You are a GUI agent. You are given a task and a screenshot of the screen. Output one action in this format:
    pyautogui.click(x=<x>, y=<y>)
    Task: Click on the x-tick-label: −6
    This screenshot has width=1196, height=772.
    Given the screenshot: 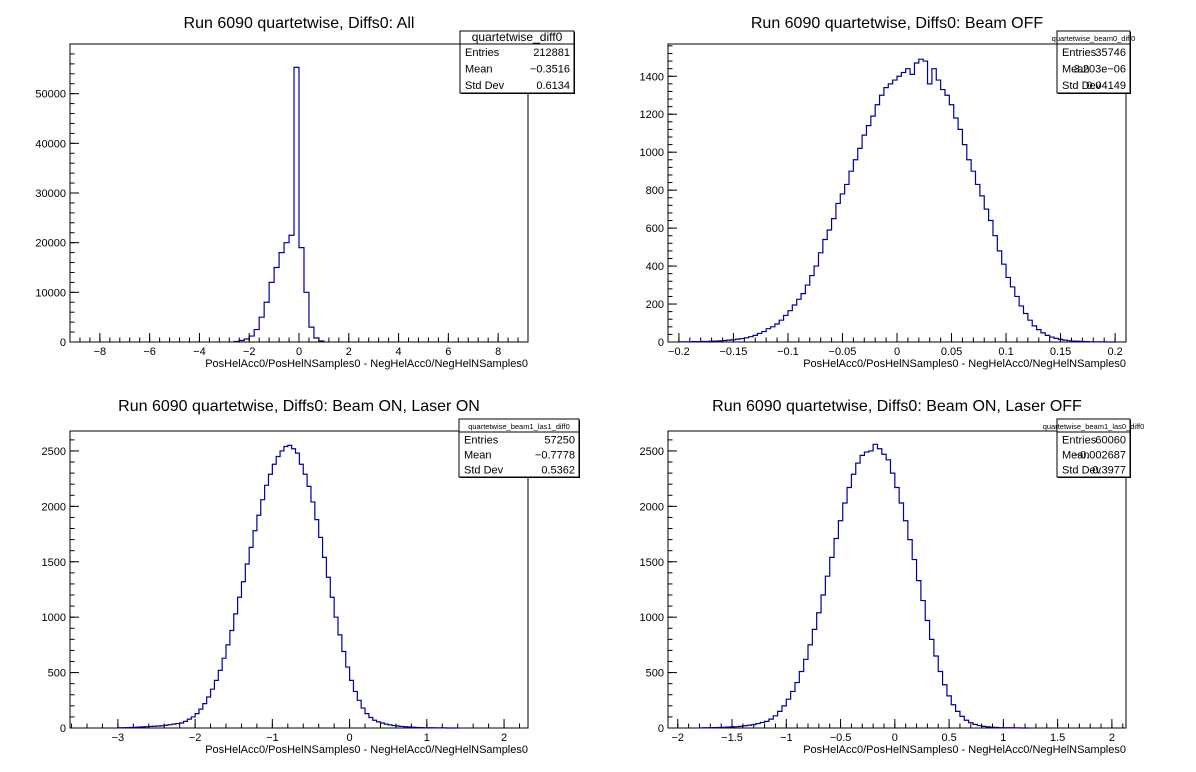 What is the action you would take?
    pyautogui.click(x=149, y=352)
    